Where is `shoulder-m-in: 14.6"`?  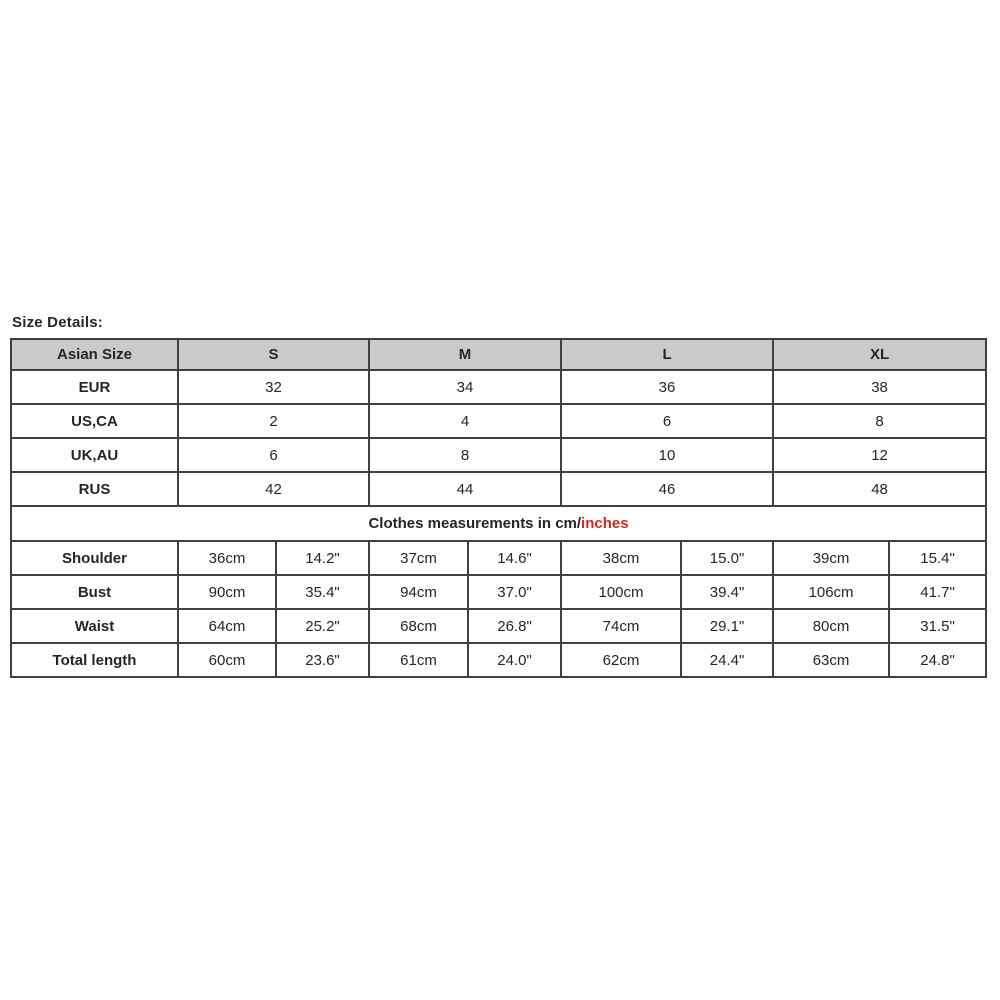 shoulder-m-in: 14.6" is located at coordinates (515, 558).